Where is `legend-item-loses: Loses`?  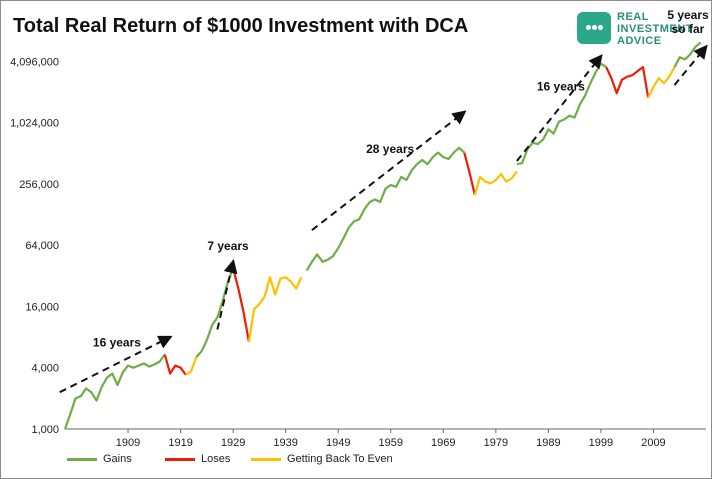
legend-item-loses: Loses is located at coordinates (197, 459).